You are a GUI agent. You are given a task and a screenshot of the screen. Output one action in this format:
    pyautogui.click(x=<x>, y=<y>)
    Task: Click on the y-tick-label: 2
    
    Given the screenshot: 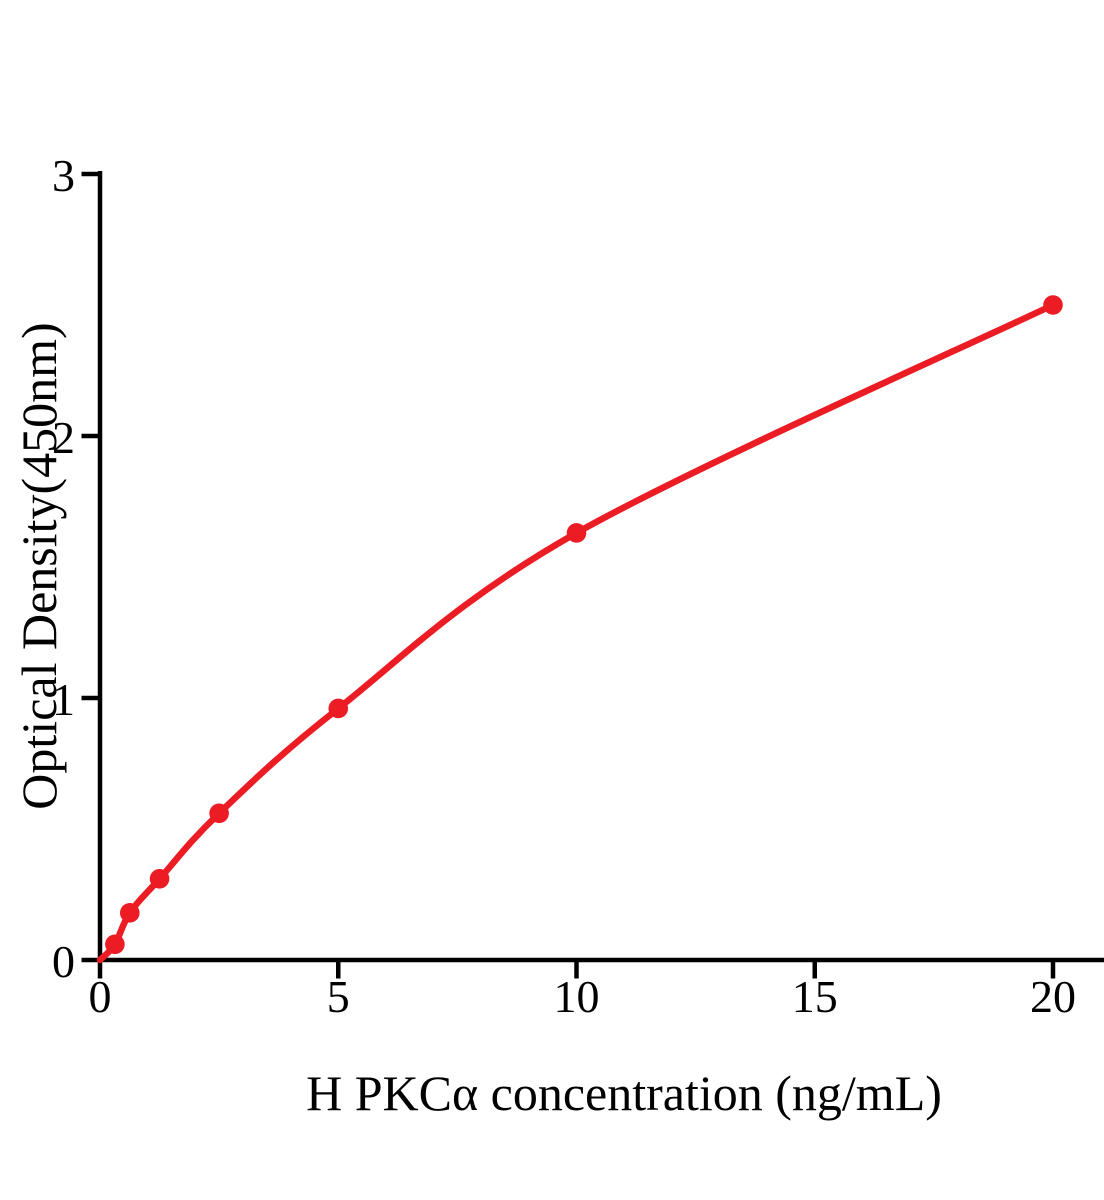 What is the action you would take?
    pyautogui.click(x=63, y=437)
    